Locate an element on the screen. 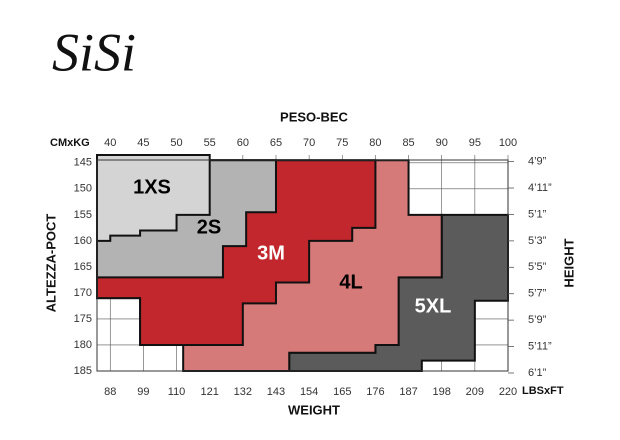  x2-unit-label: LBSxFT is located at coordinates (543, 391).